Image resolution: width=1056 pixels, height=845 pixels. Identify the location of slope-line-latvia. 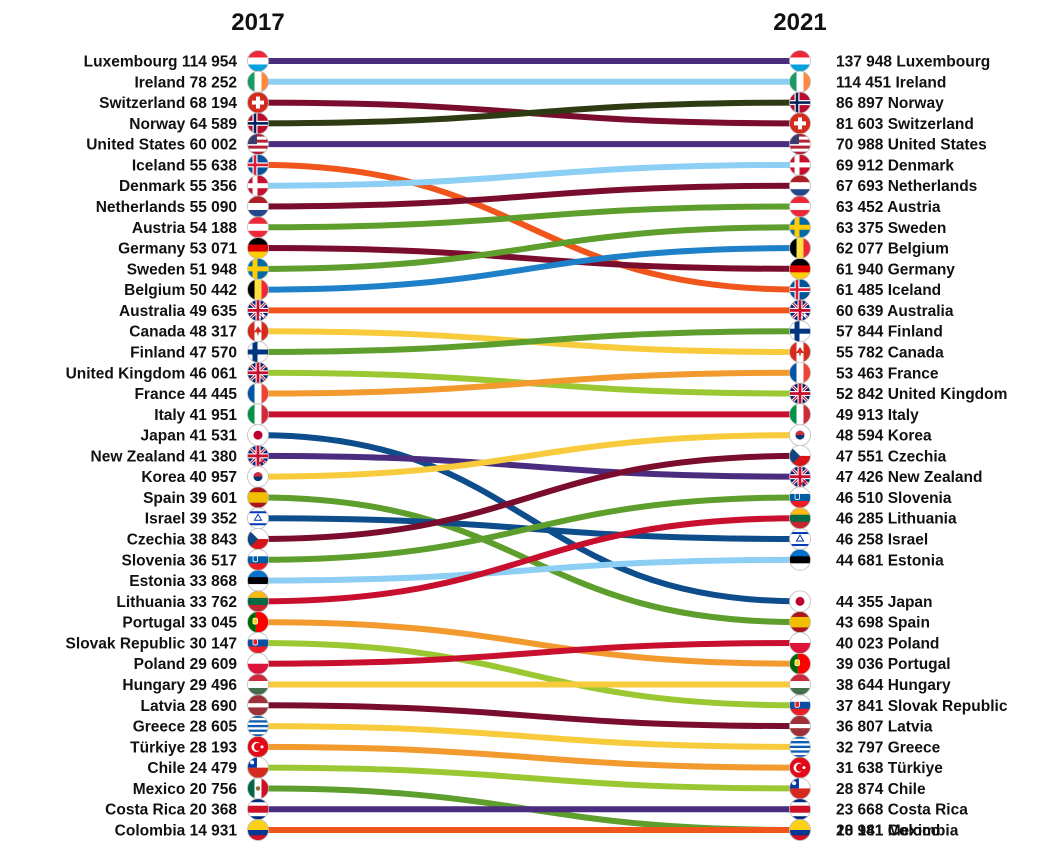
(529, 716).